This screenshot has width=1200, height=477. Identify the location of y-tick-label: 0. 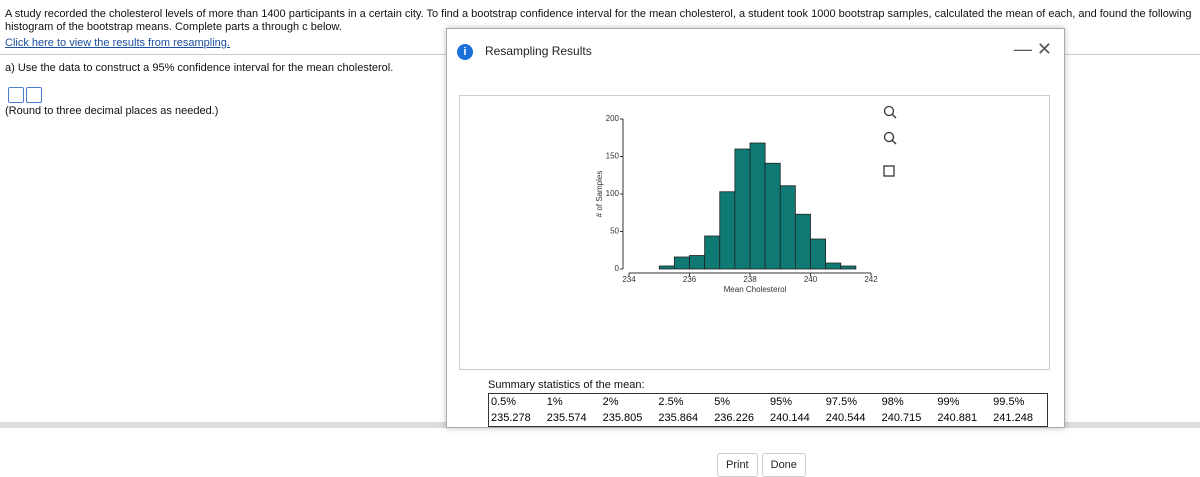
(617, 268).